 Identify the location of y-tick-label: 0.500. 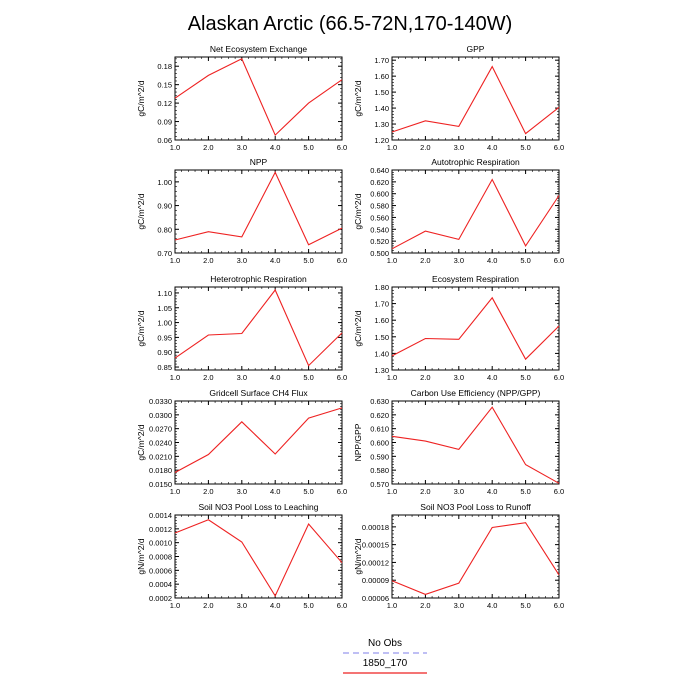
(379, 253).